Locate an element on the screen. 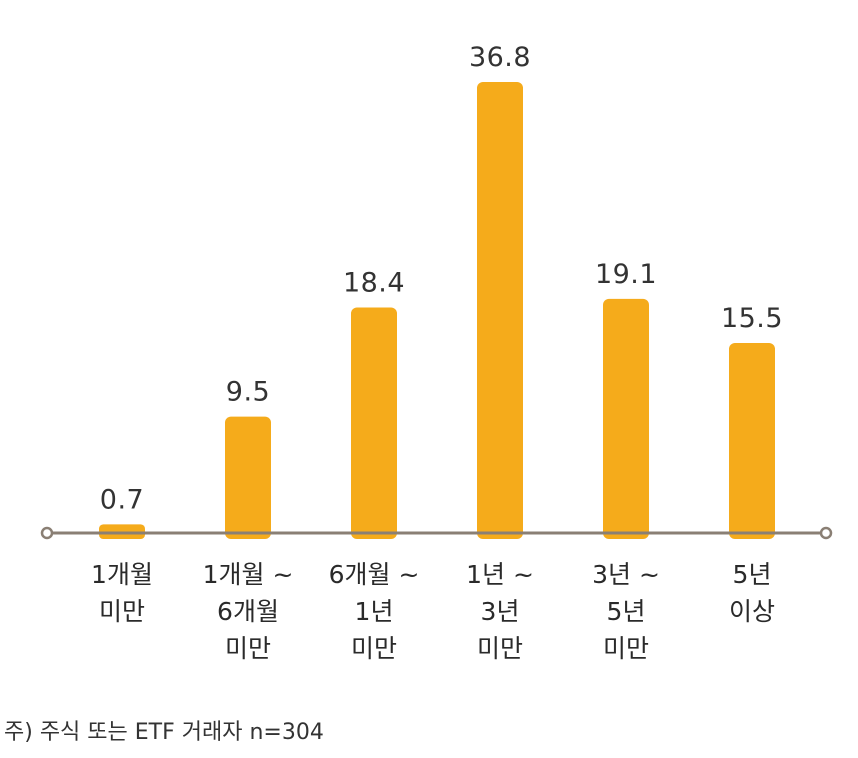 The height and width of the screenshot is (758, 858). category-label-1-line-0: 1개월 ~ is located at coordinates (248, 574).